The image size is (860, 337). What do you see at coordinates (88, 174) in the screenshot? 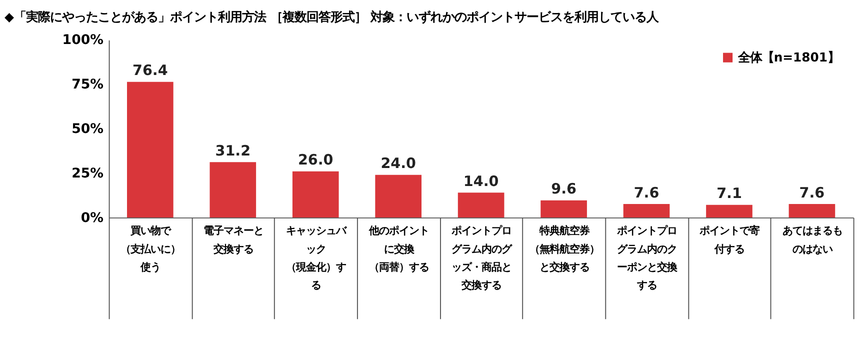
I see `y-tick-label: 25%` at bounding box center [88, 174].